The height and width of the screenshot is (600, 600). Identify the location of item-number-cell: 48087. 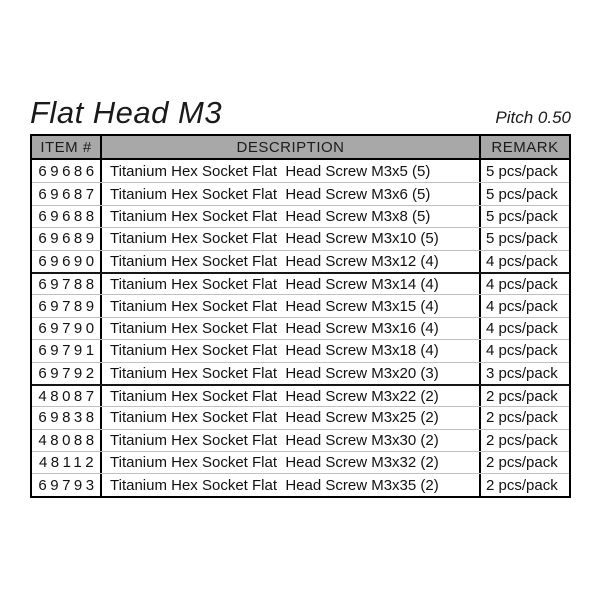
(67, 396).